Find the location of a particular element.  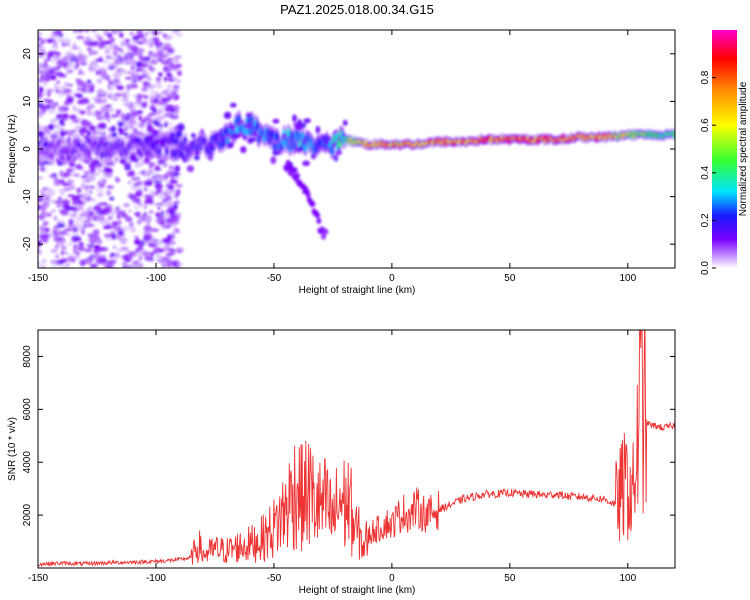

x-tick-label: 100 is located at coordinates (627, 578).